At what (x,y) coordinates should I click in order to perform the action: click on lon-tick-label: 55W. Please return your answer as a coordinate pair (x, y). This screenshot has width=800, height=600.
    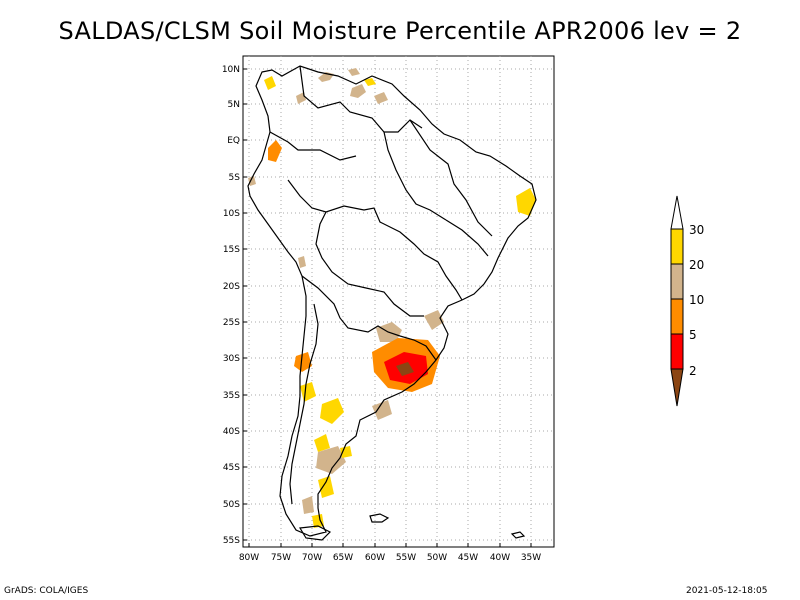
    Looking at the image, I should click on (406, 558).